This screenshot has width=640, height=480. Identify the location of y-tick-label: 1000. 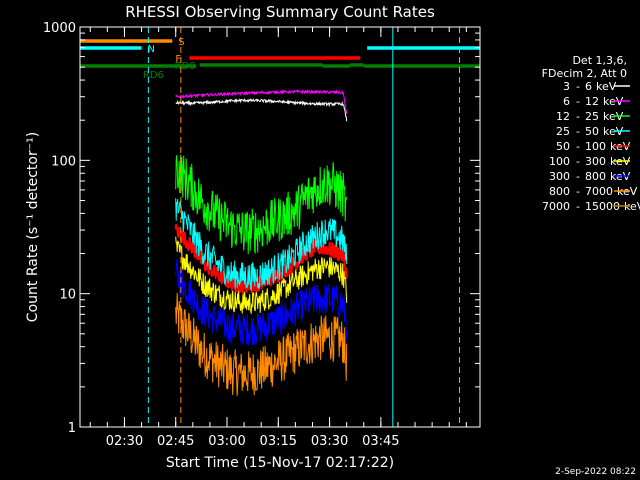
(59, 28).